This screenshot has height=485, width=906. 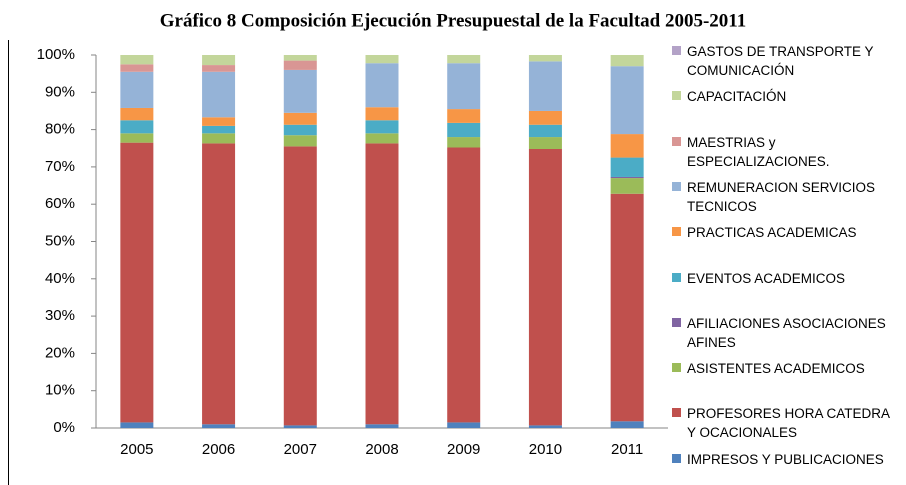 I want to click on y-tick-label: 10%, so click(x=60, y=390).